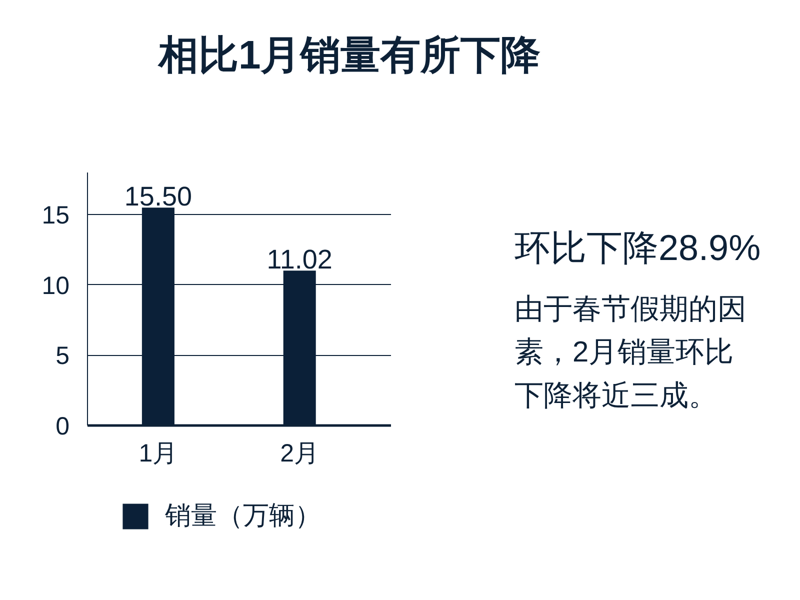 The width and height of the screenshot is (800, 600). I want to click on y-tick-label: 10, so click(56, 286).